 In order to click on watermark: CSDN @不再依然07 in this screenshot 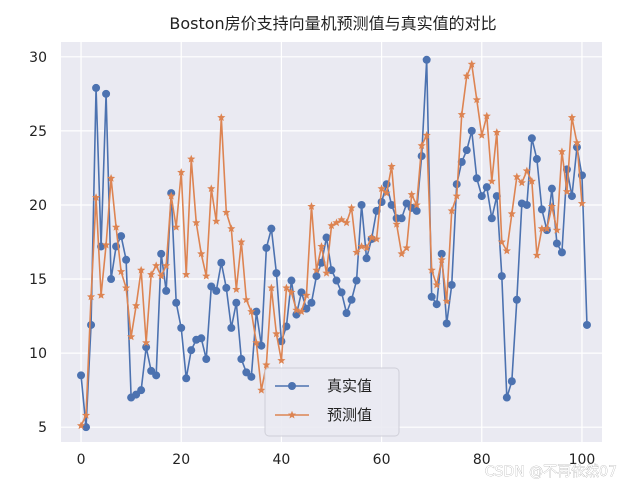, I will do `click(551, 471)`.